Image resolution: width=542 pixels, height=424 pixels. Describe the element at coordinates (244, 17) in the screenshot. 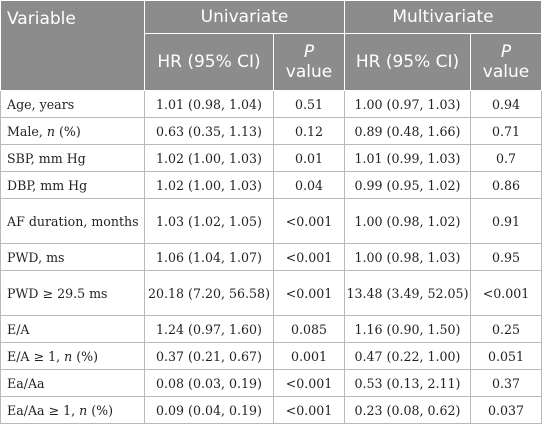

I see `header-univariate: Univariate` at that location.